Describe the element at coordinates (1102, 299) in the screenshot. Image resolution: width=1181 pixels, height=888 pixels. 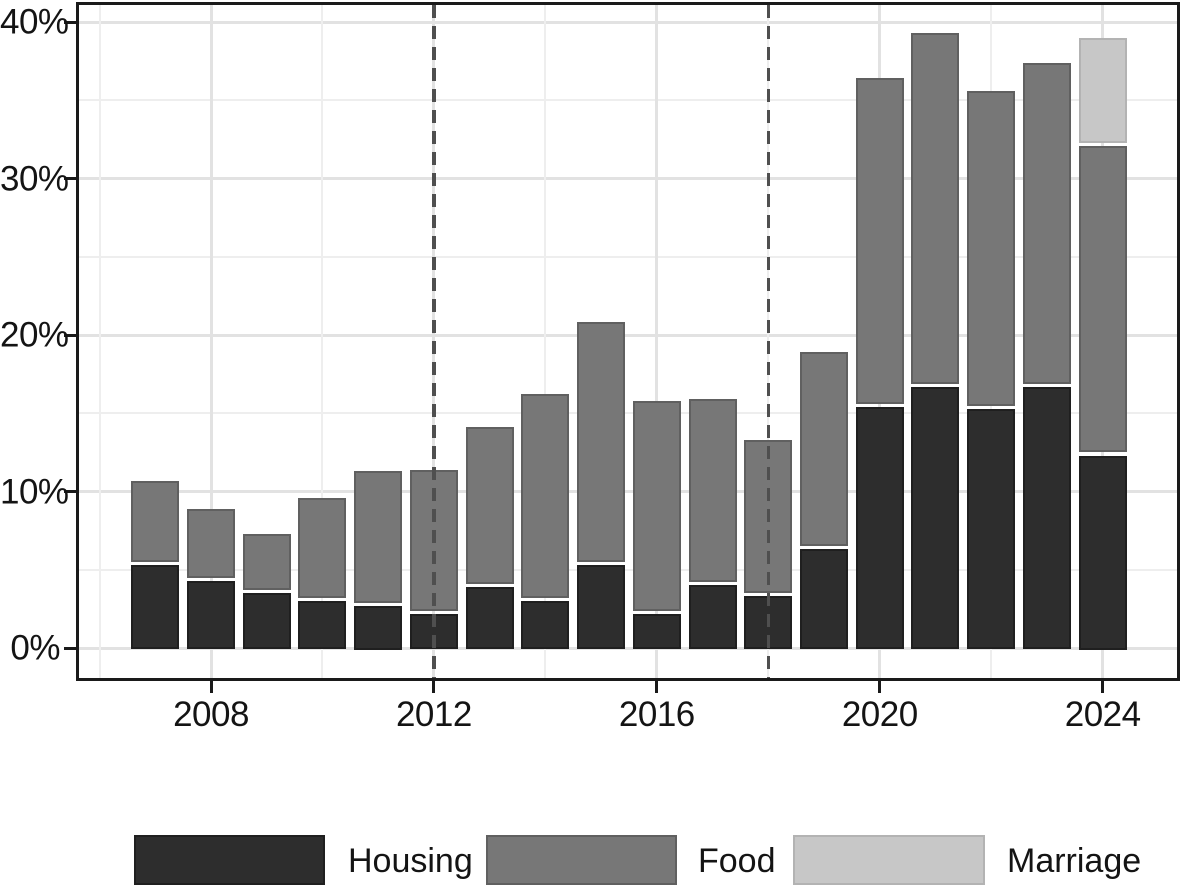
I see `bar-segment-2024-food` at that location.